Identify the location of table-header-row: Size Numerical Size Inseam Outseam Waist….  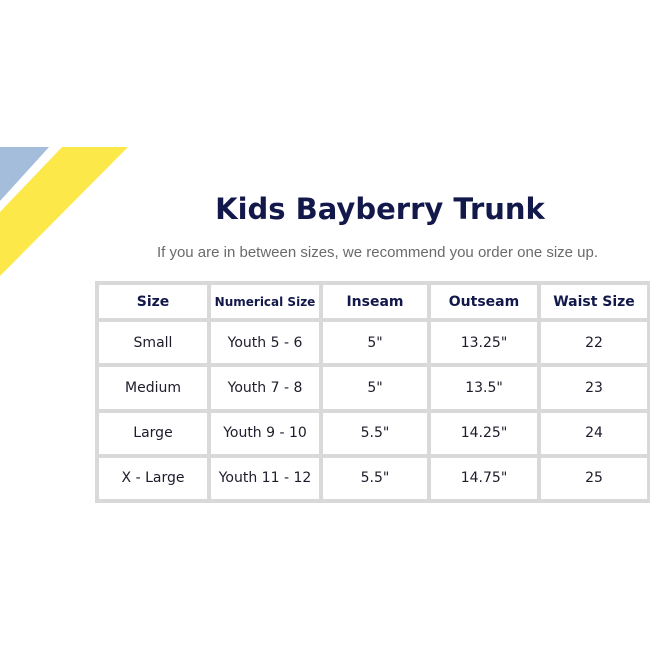
(373, 301).